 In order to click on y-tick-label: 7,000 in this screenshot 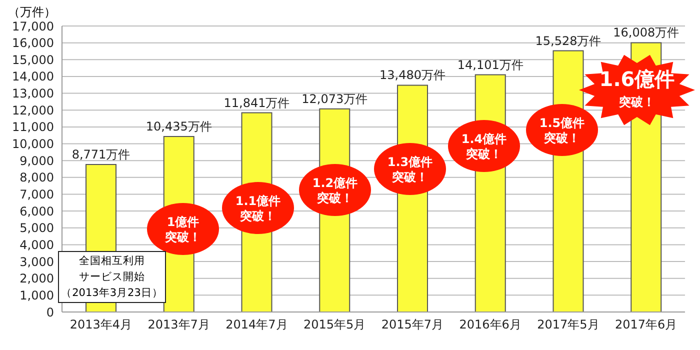, I will do `click(37, 194)`.